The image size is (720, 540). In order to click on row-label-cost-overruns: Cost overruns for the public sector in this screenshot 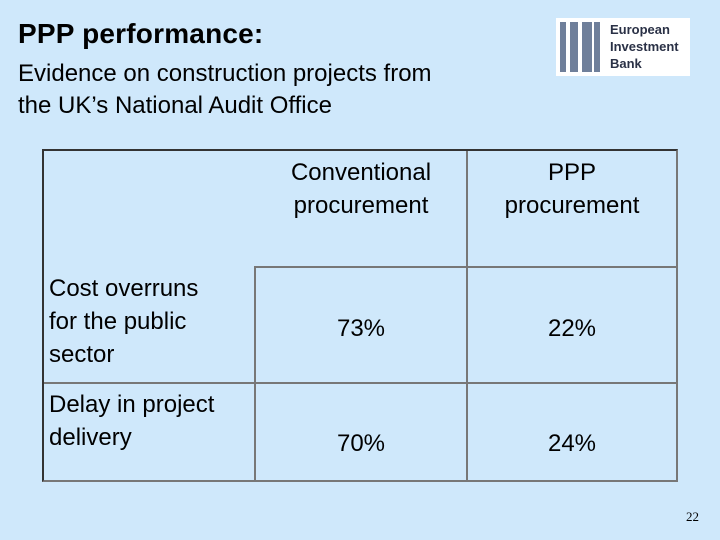, I will do `click(124, 321)`.